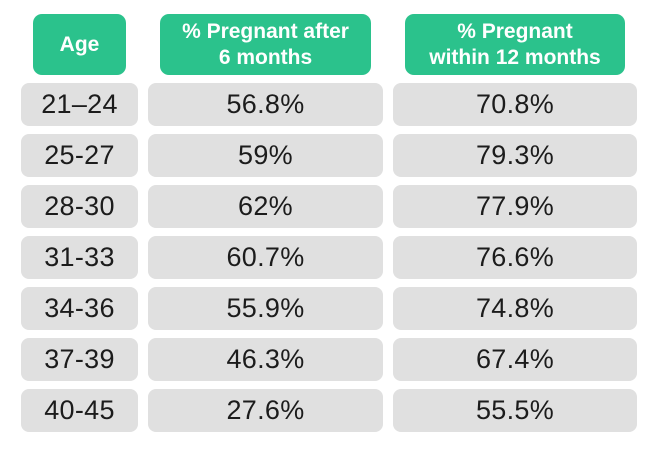 The width and height of the screenshot is (657, 451). Describe the element at coordinates (265, 359) in the screenshot. I see `pregnant-6mo-cell: 46.3%` at that location.